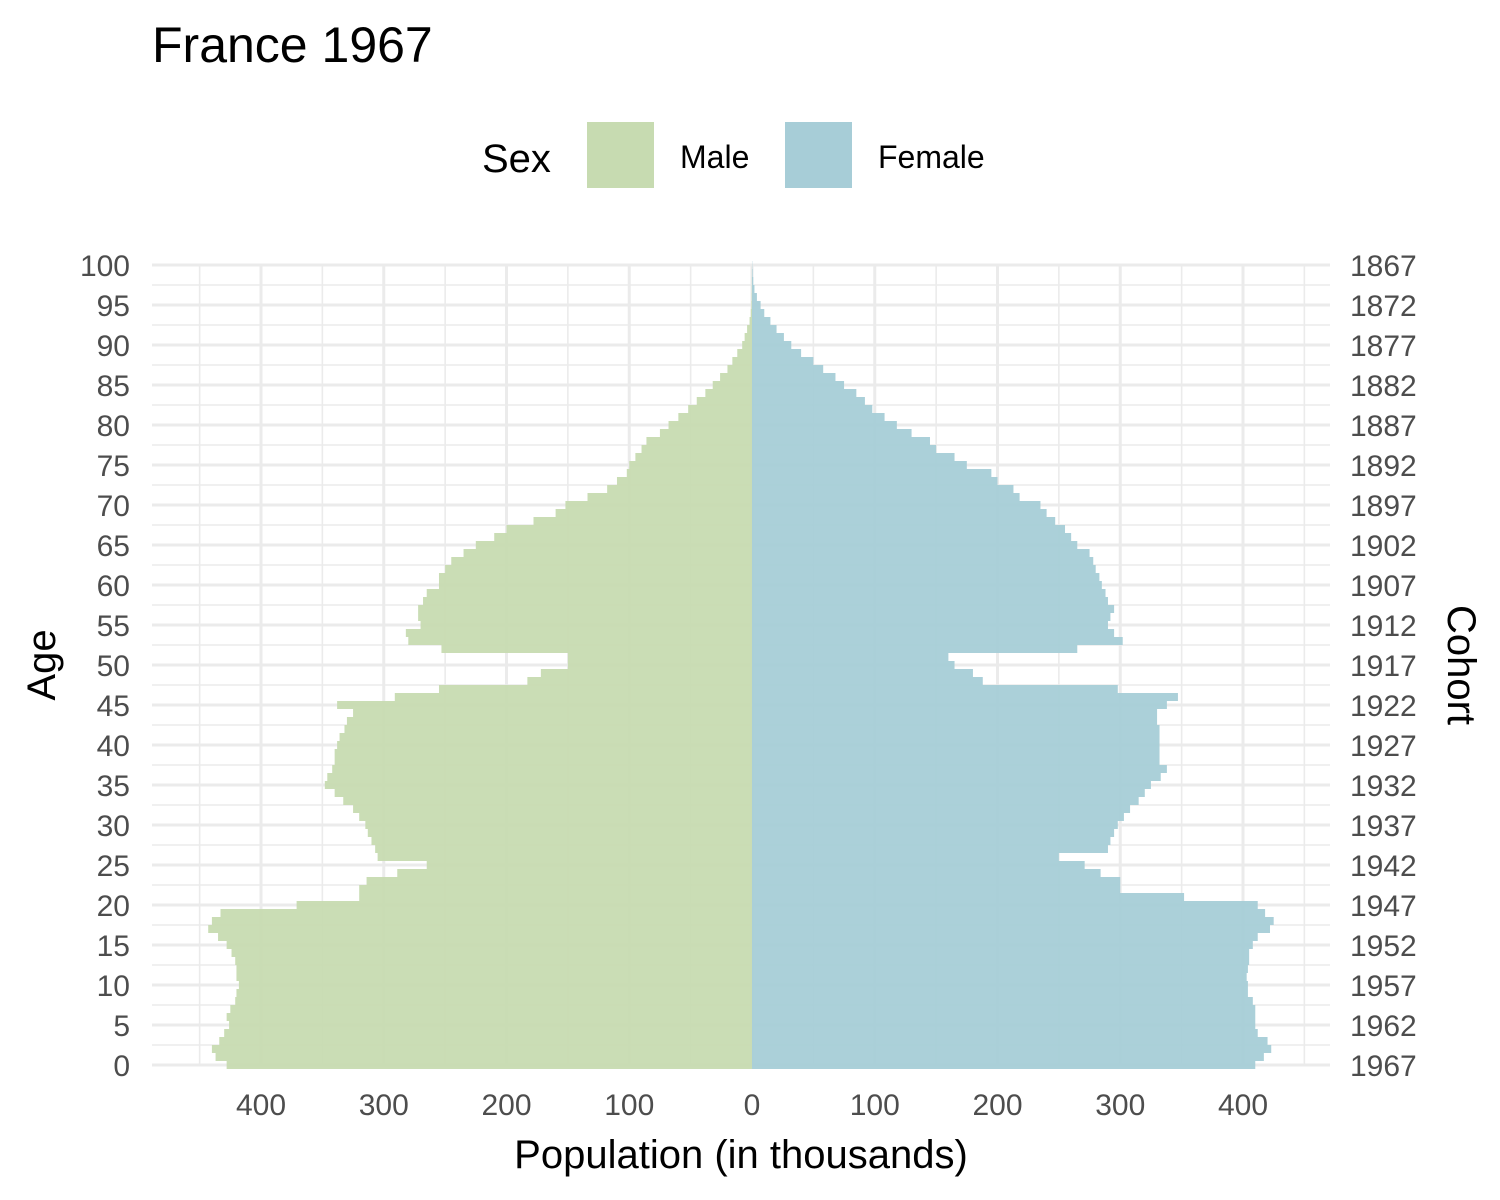 Image resolution: width=1500 pixels, height=1200 pixels. Describe the element at coordinates (113, 306) in the screenshot. I see `y-tick-label: 95` at that location.